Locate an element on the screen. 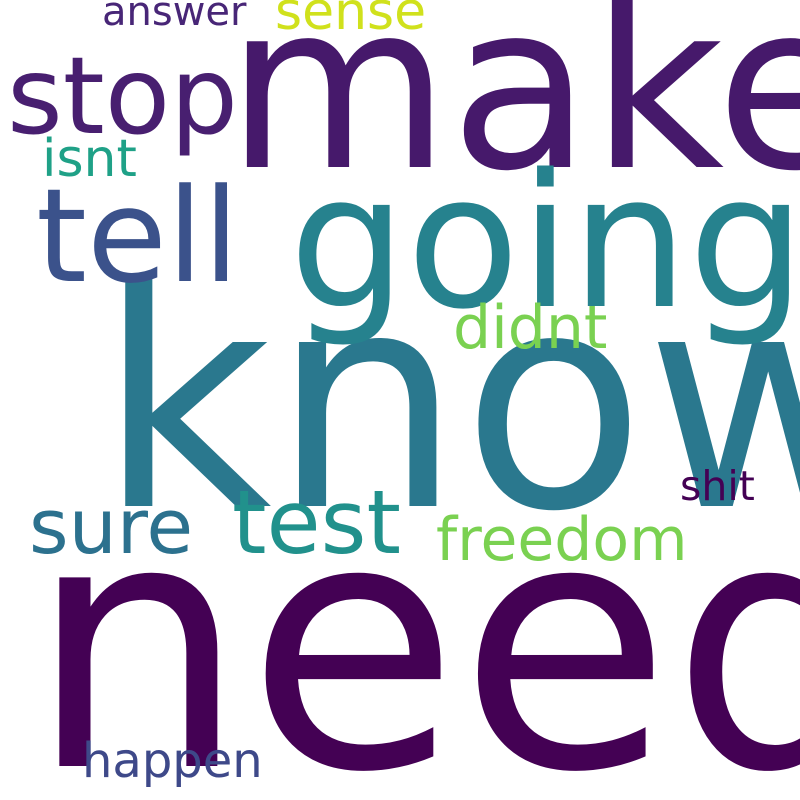 Image resolution: width=800 pixels, height=800 pixels. word-happen: happen is located at coordinates (172, 761).